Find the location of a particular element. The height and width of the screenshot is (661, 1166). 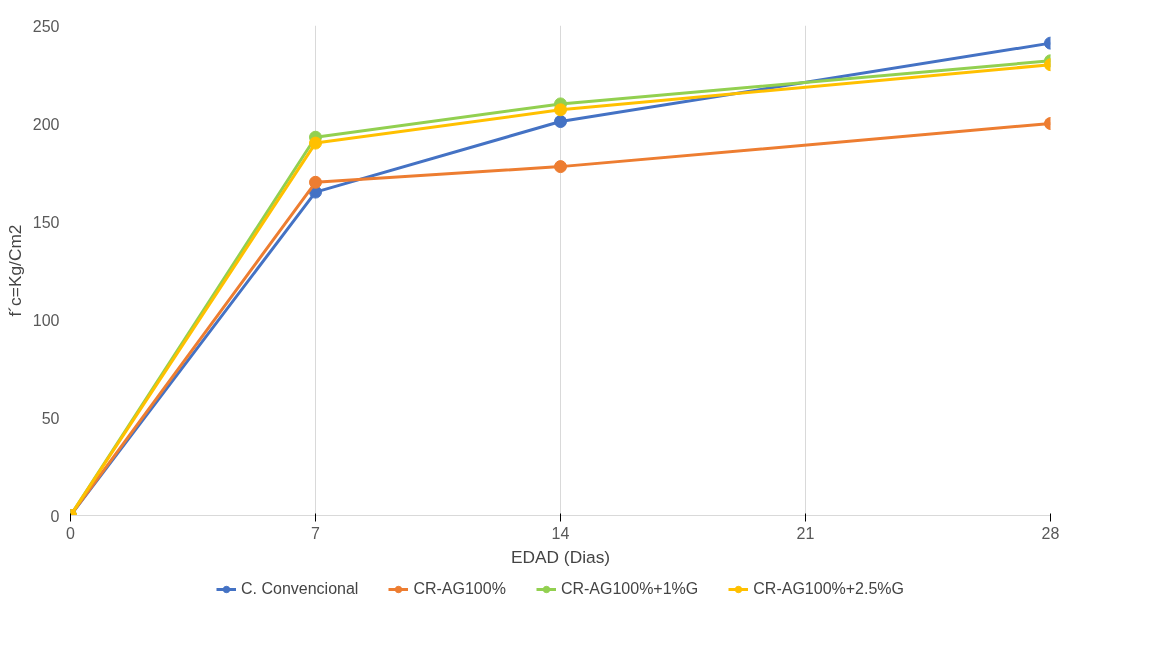

y-axis-title: f´c=Kg/Cm2 is located at coordinates (14, 270).